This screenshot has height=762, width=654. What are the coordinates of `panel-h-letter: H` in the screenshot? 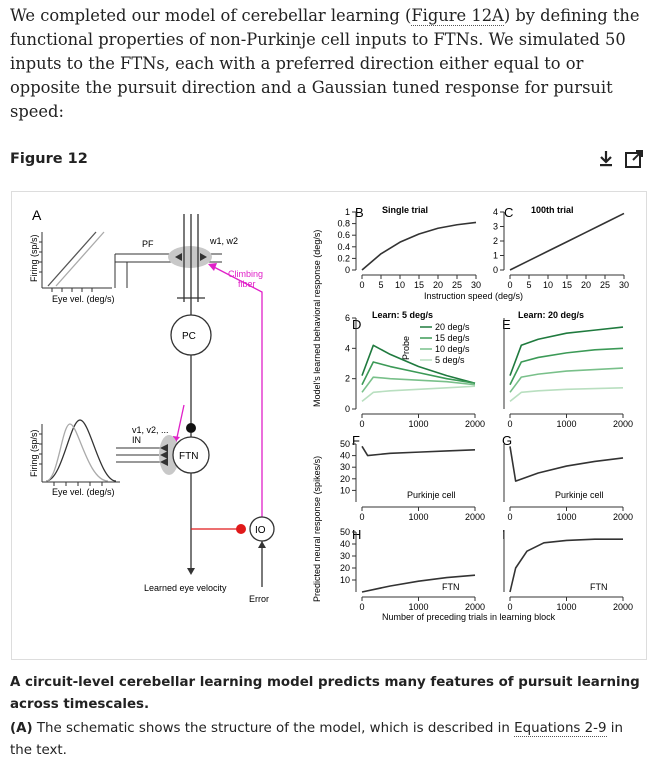 It's located at (356, 534).